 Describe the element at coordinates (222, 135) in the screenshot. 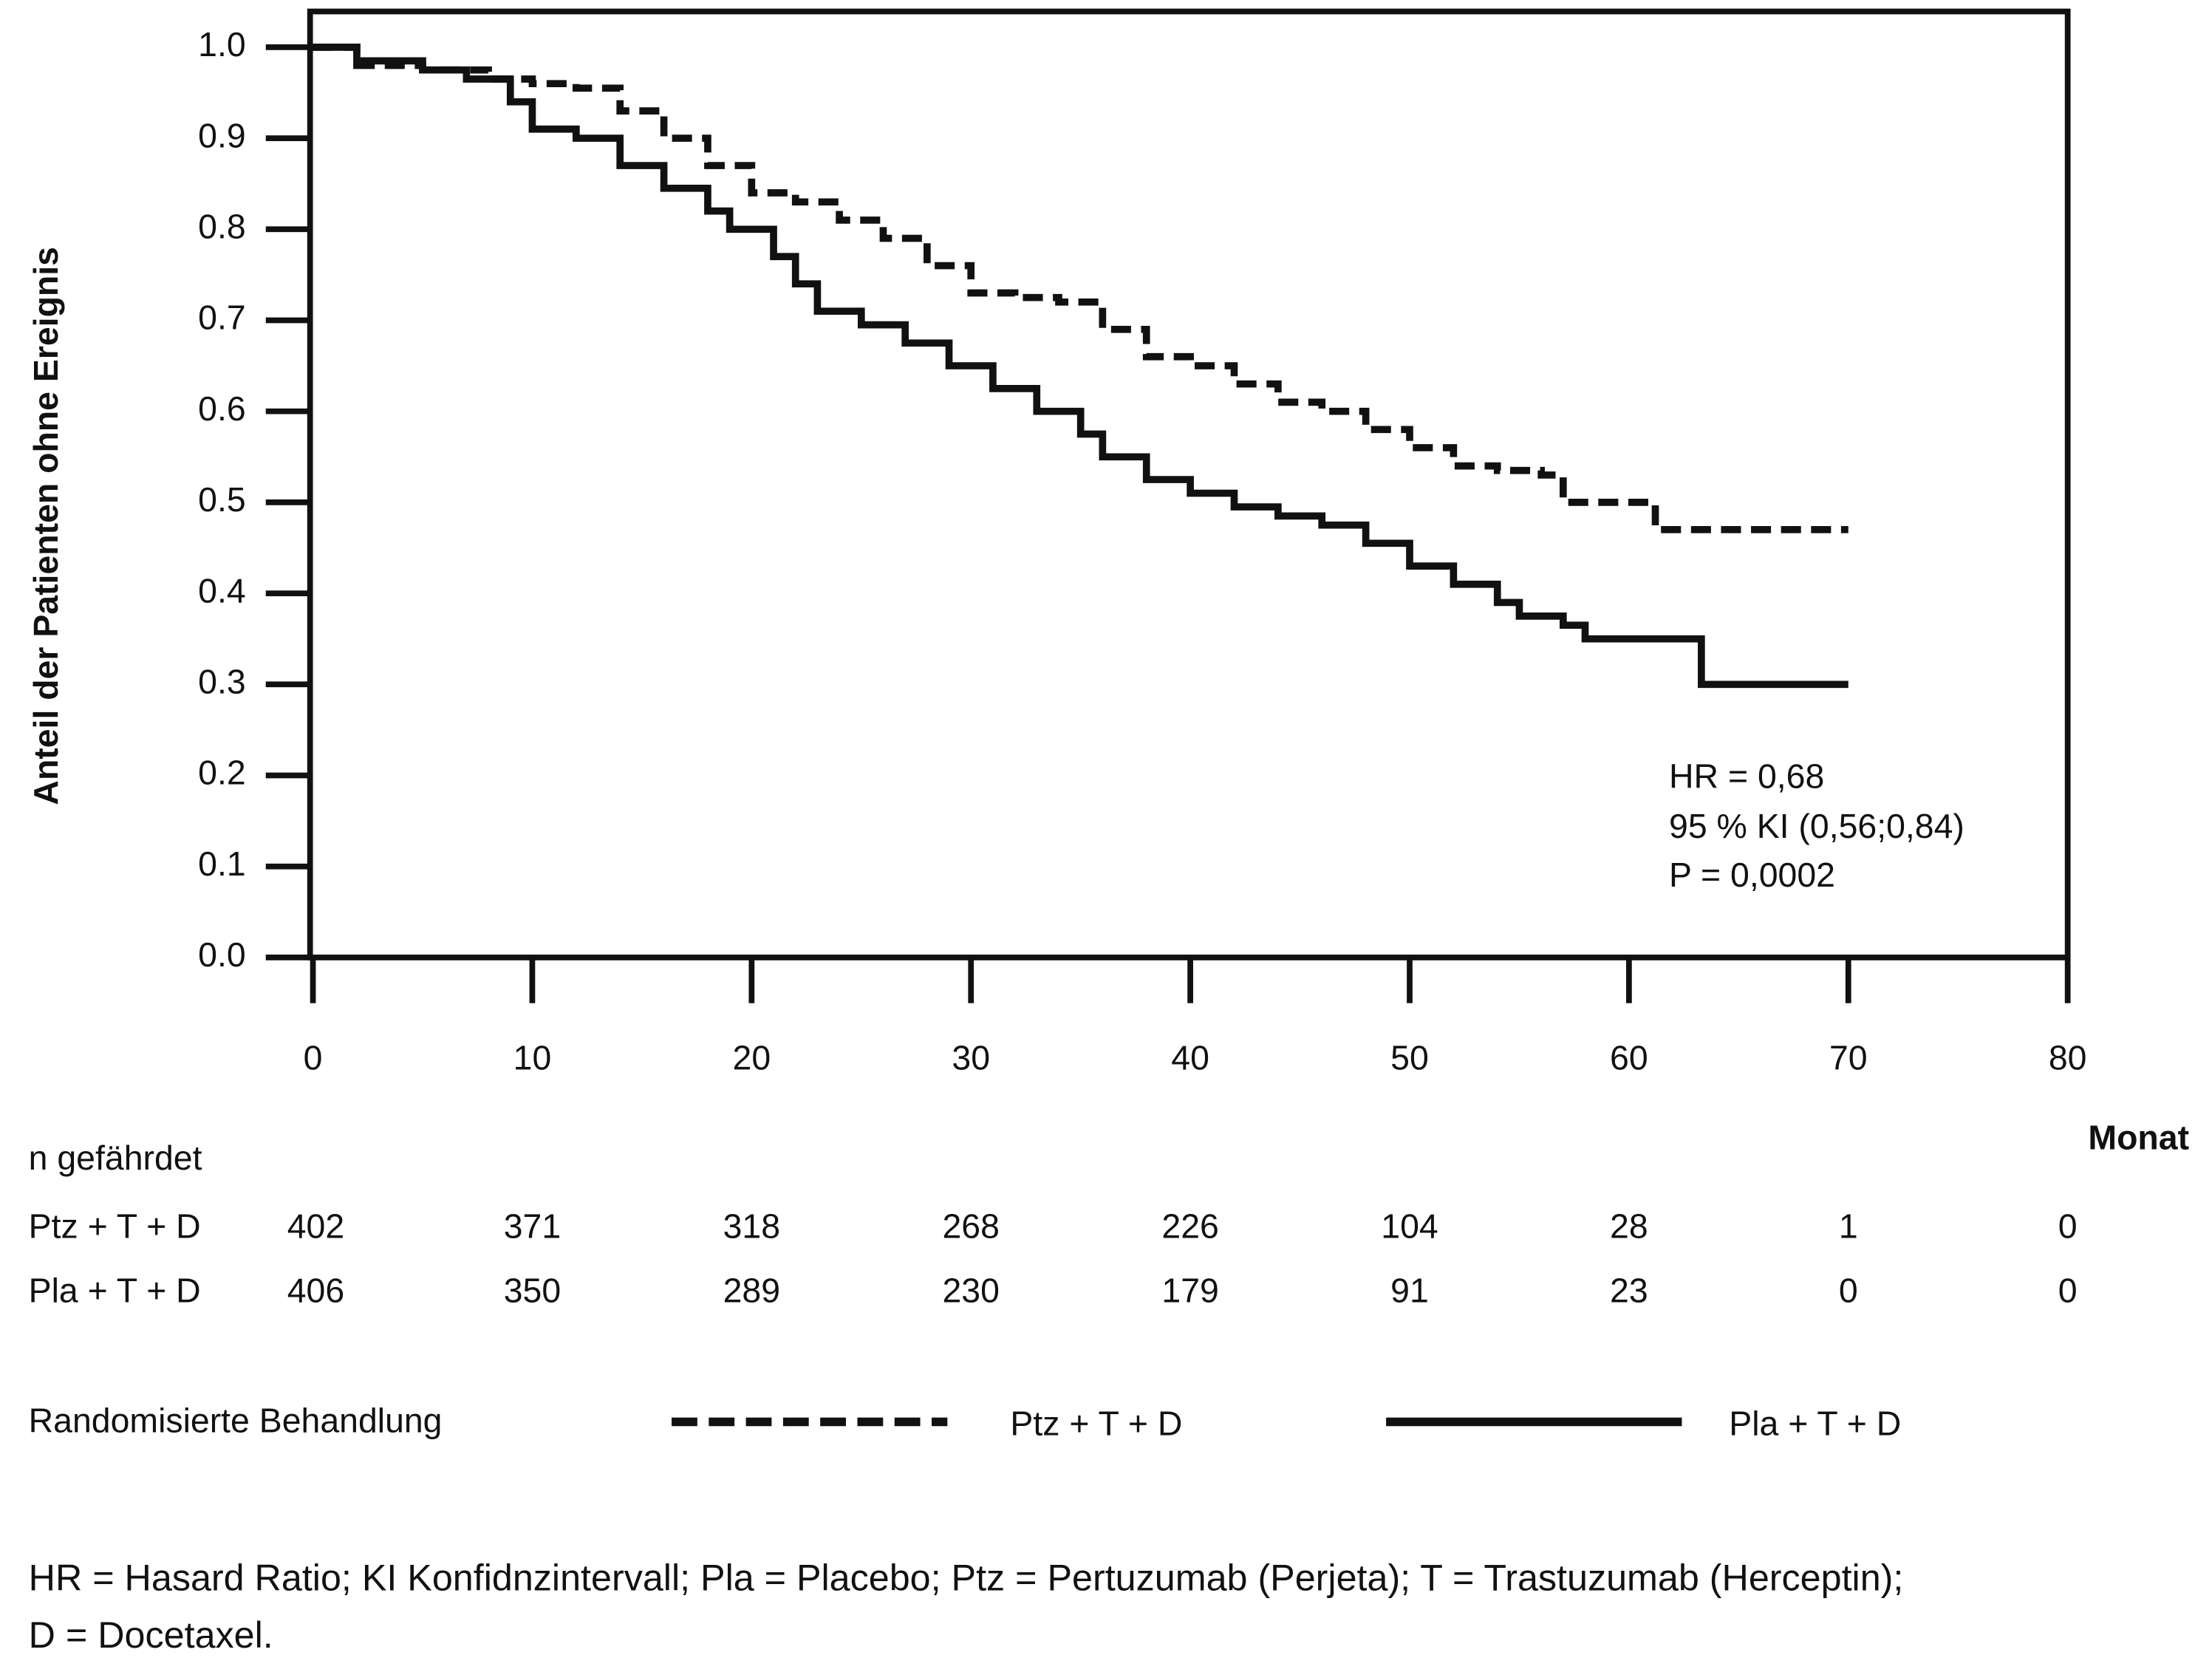

I see `y-tick-label: 0.9` at that location.